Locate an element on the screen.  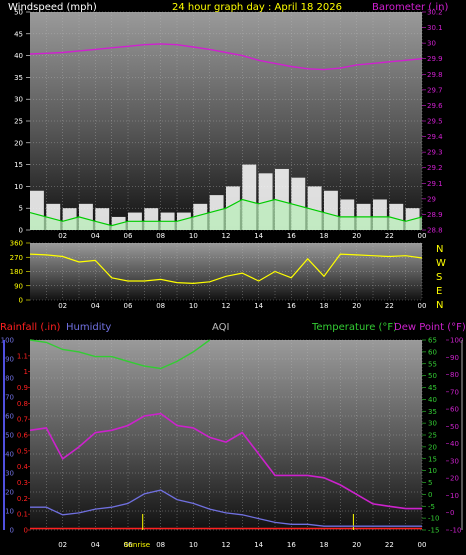
temp-y-tick: 25 is located at coordinates (432, 436).